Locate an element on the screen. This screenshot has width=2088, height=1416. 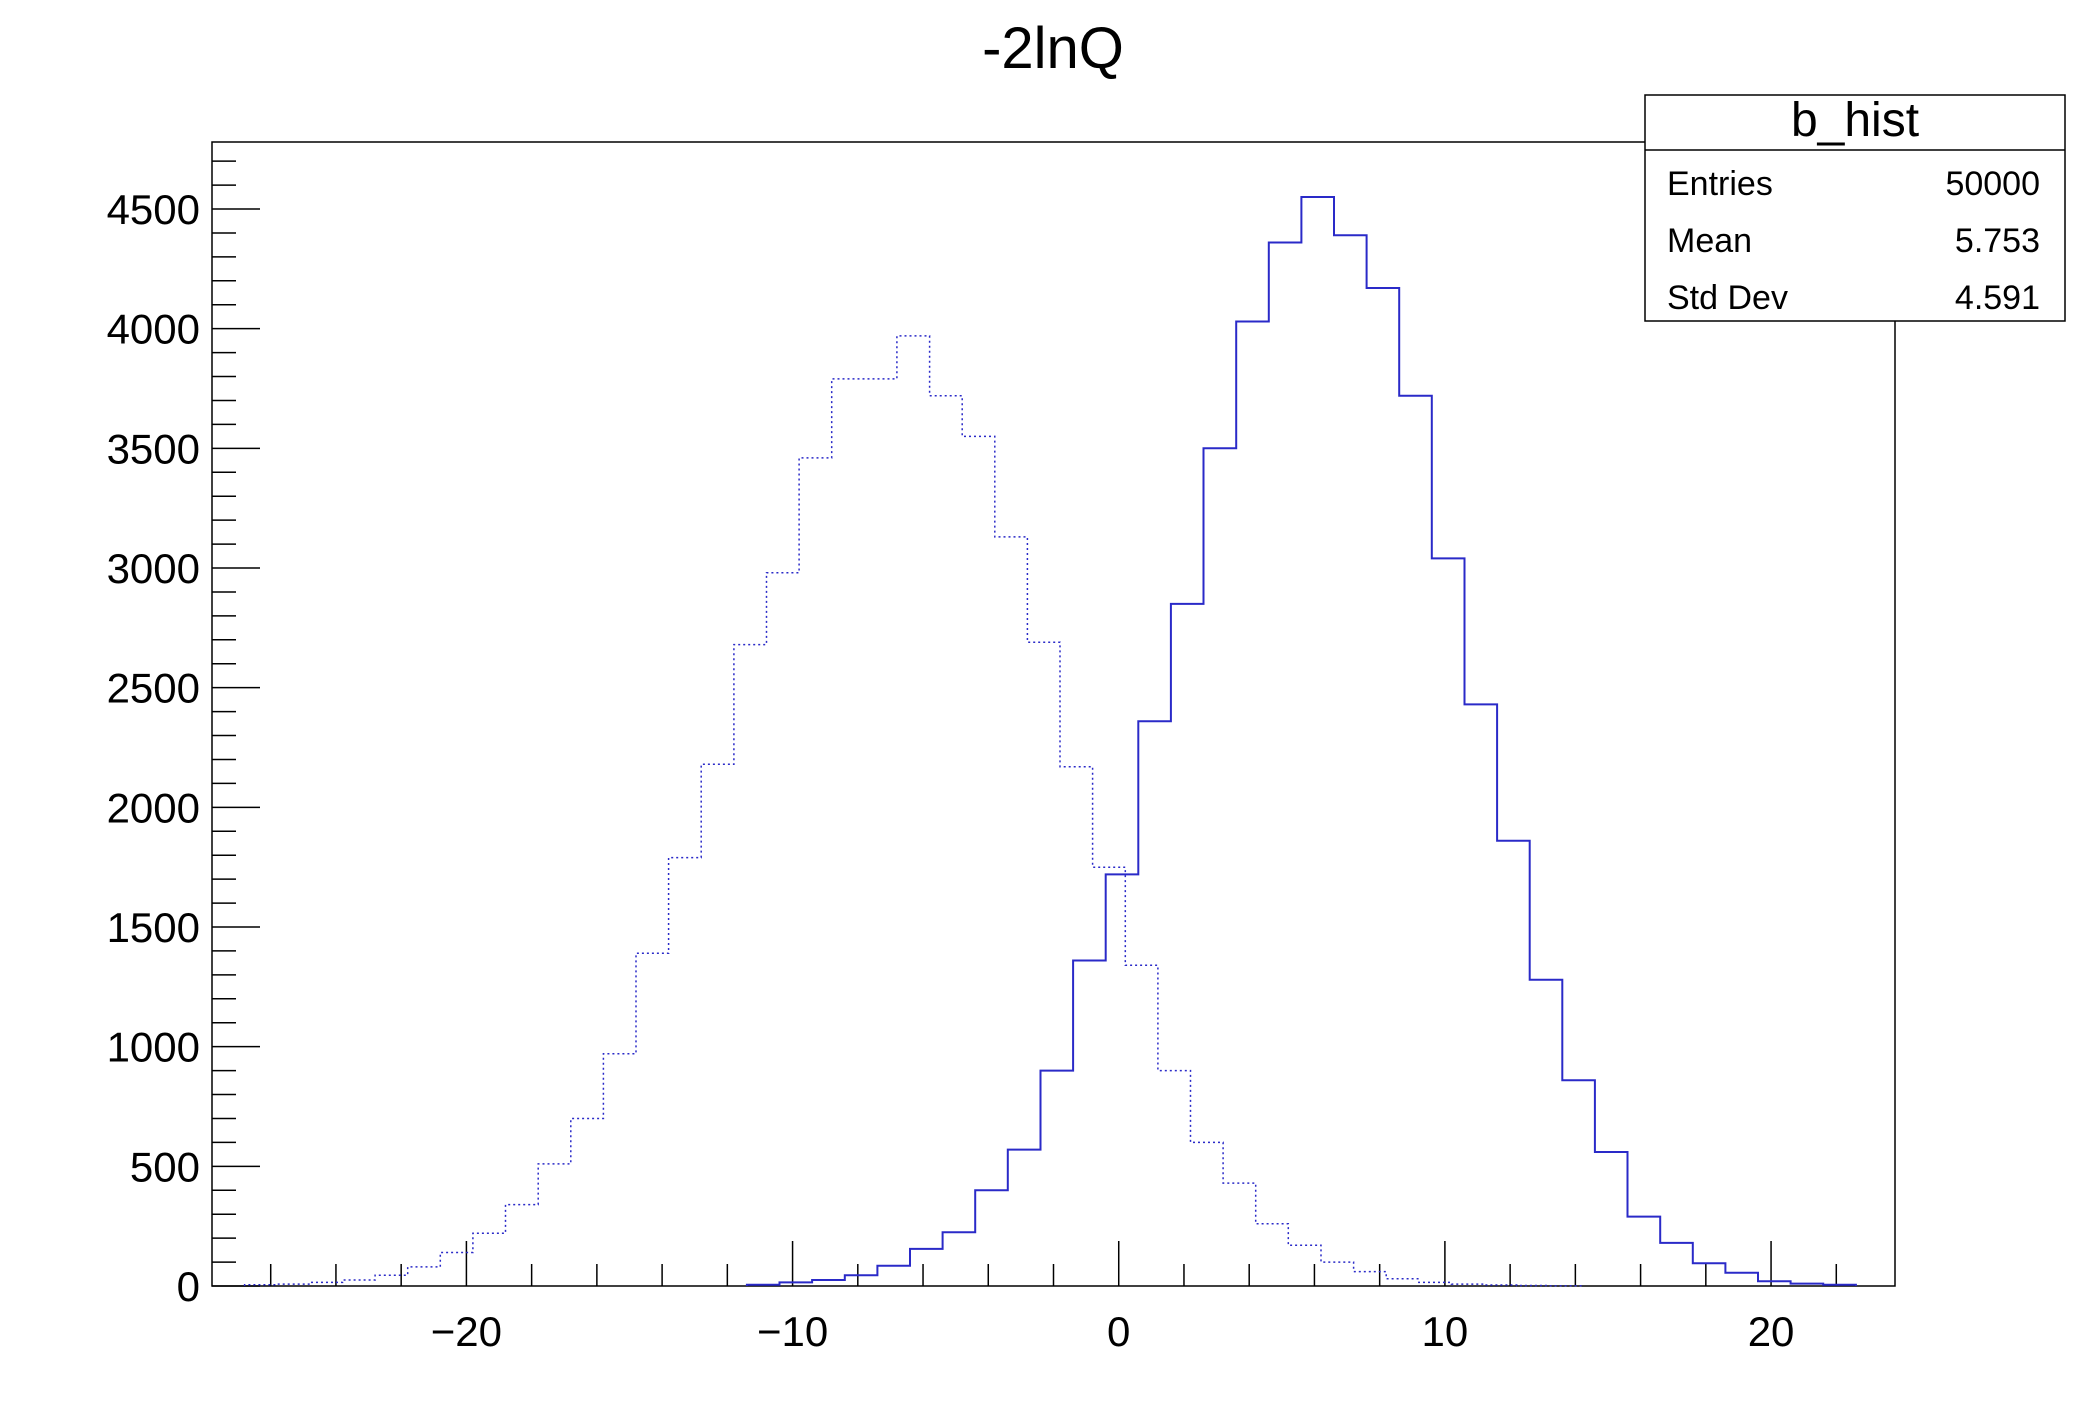
stats-stddev-label: Std Dev is located at coordinates (1727, 298).